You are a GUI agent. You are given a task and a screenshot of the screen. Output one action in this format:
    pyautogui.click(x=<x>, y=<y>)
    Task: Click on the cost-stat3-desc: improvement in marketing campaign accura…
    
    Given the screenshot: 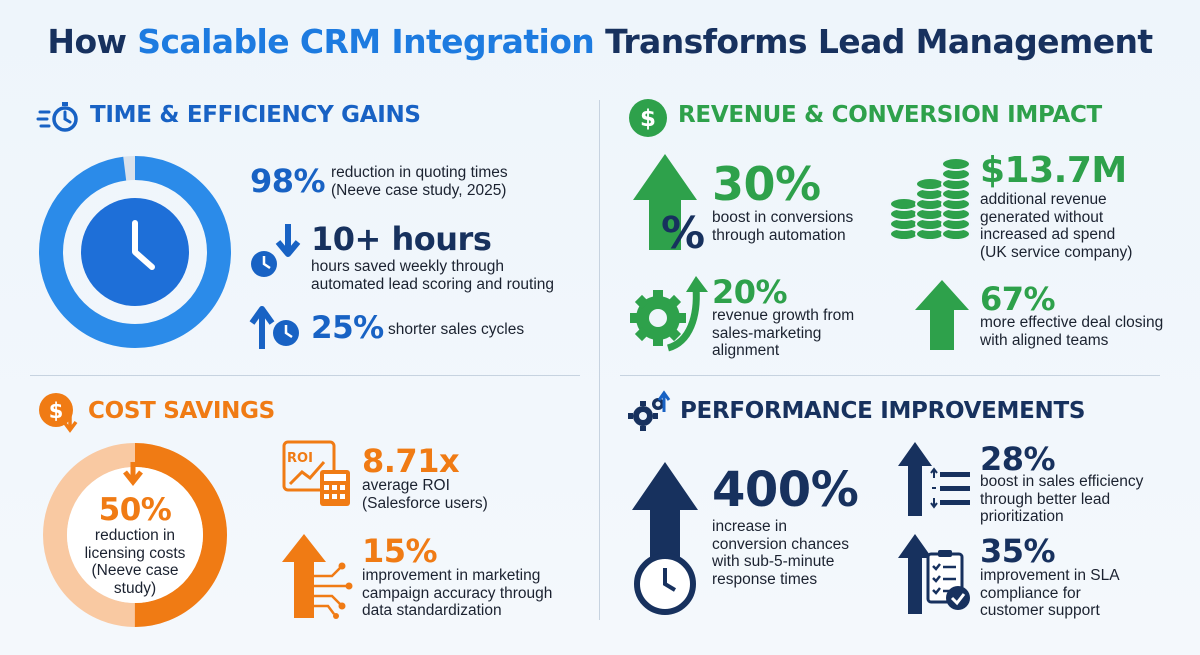 What is the action you would take?
    pyautogui.click(x=457, y=593)
    